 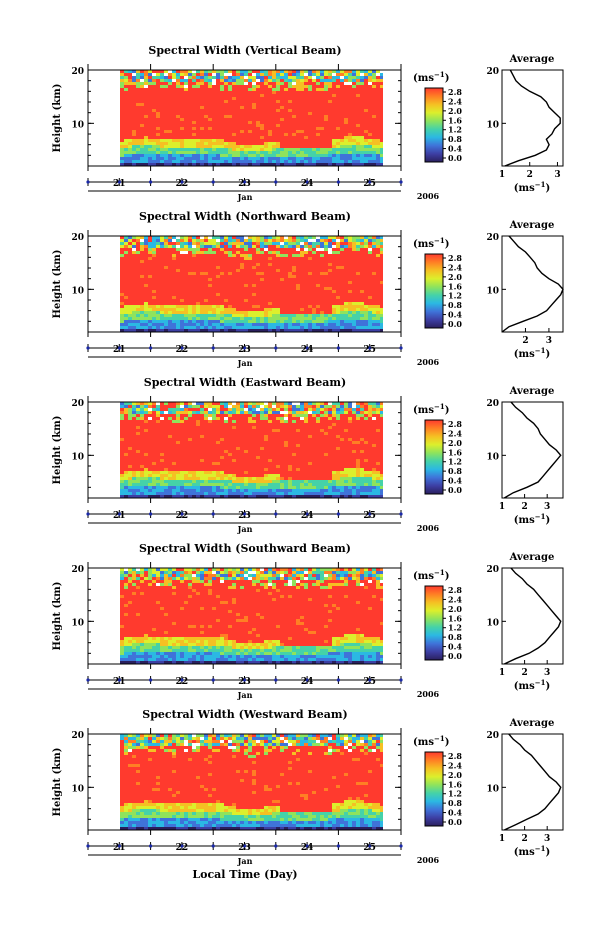 I want to click on plot-frame, so click(x=244, y=118).